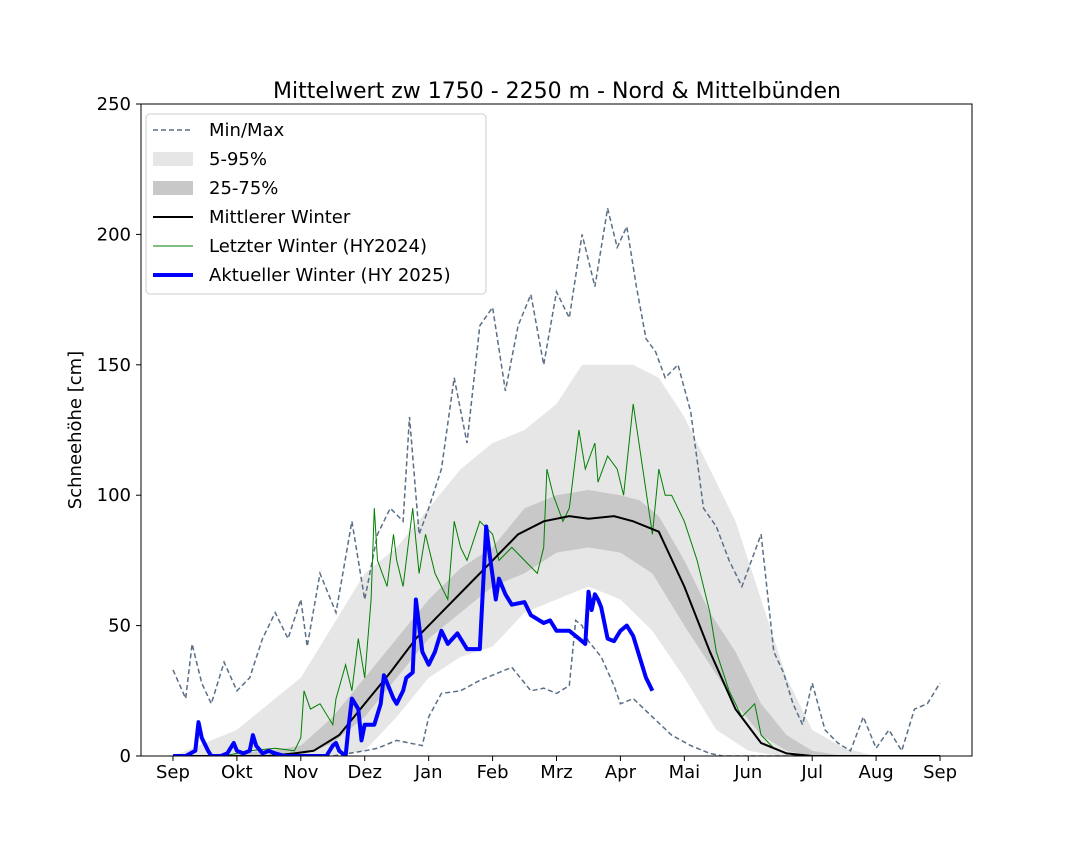 The width and height of the screenshot is (1080, 864). I want to click on legend-label: Letzter Winter (HY2024), so click(318, 246).